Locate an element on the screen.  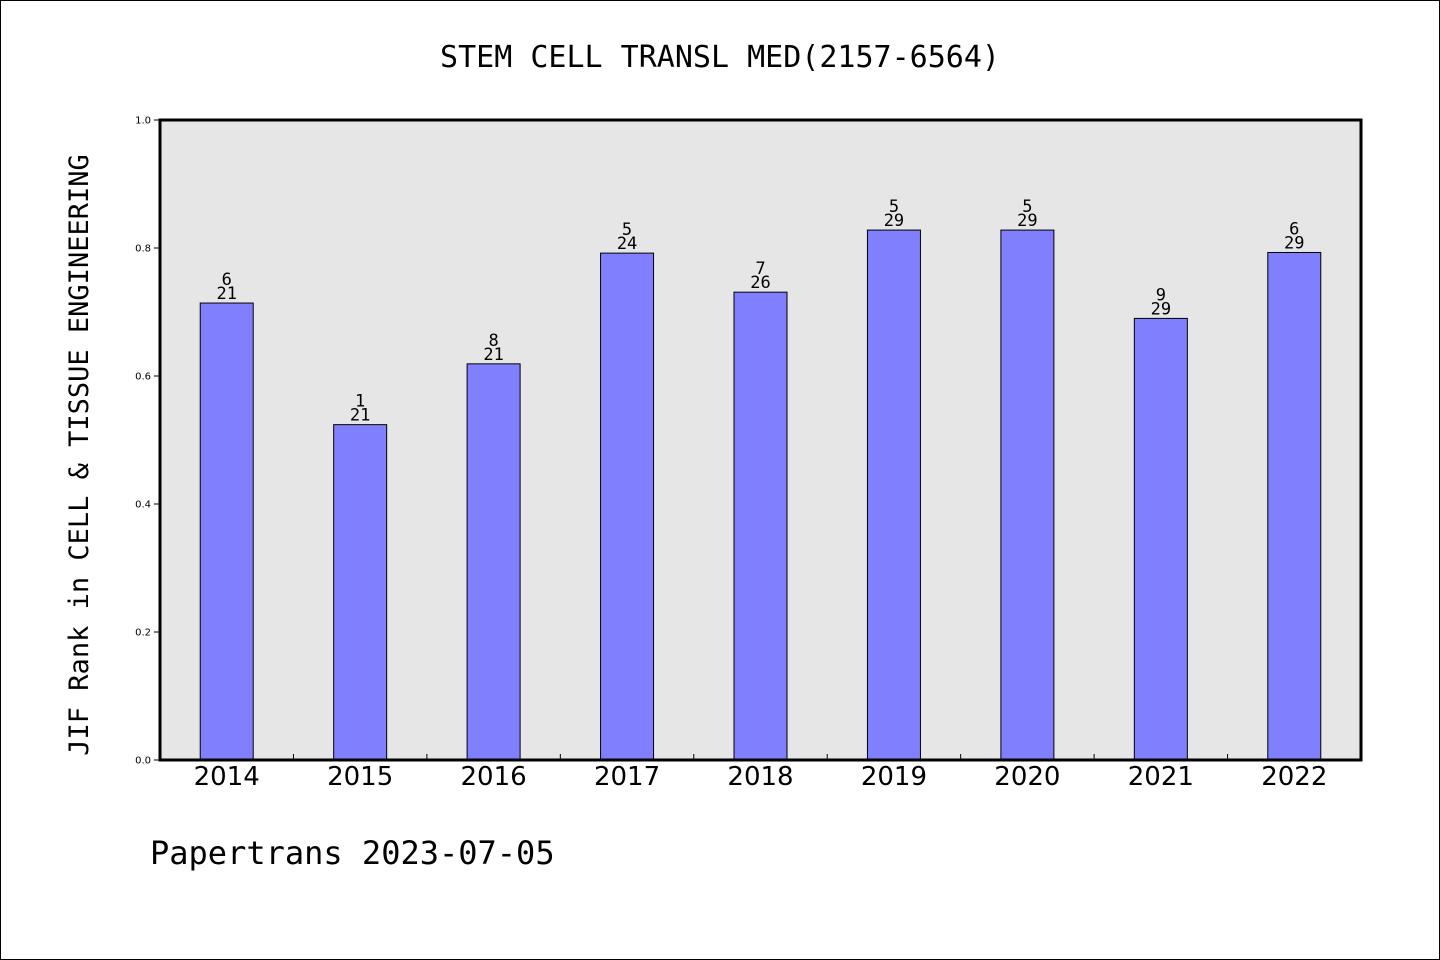
y-tick-label: 0.0 is located at coordinates (143, 761).